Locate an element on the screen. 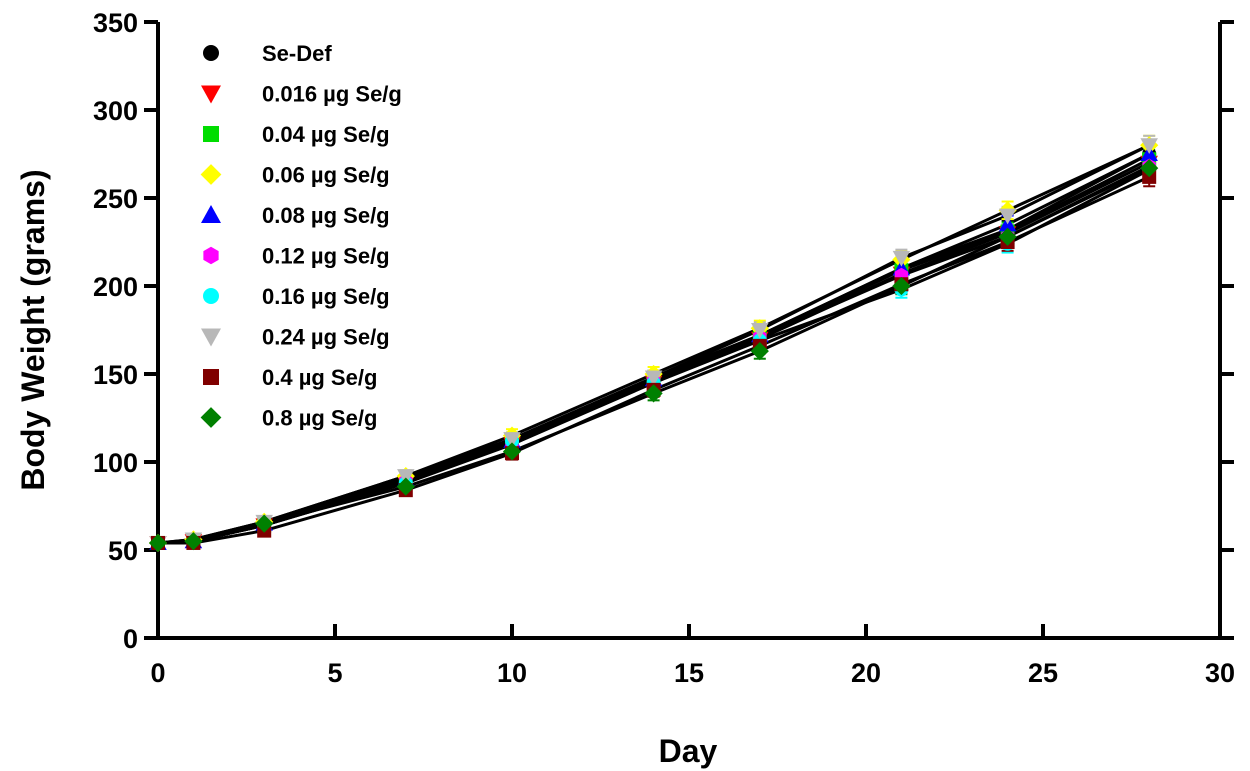  x-axis-title: Day is located at coordinates (688, 751).